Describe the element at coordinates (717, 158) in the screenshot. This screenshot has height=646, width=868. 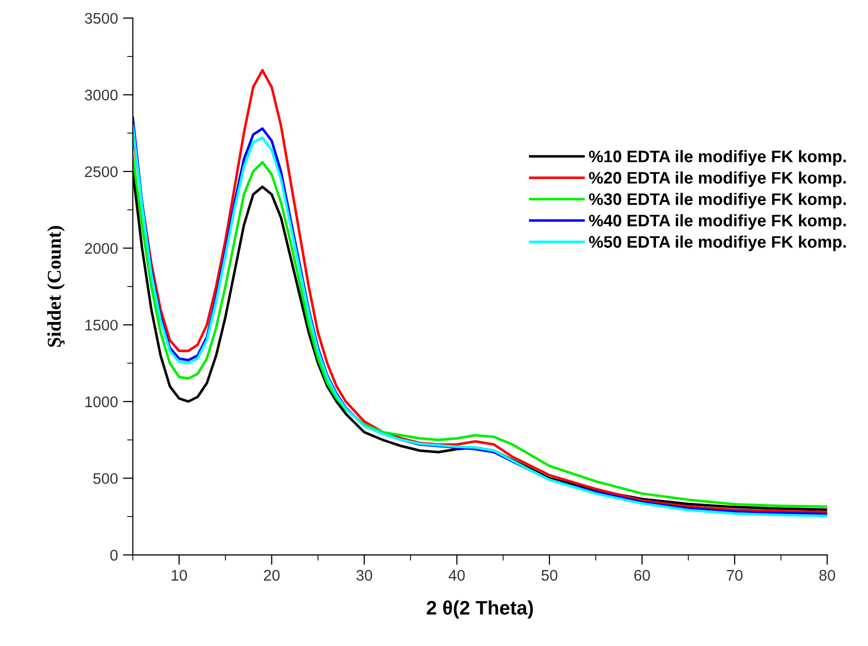
I see `legend-label: %10 EDTA ile modifiye FK komp.` at that location.